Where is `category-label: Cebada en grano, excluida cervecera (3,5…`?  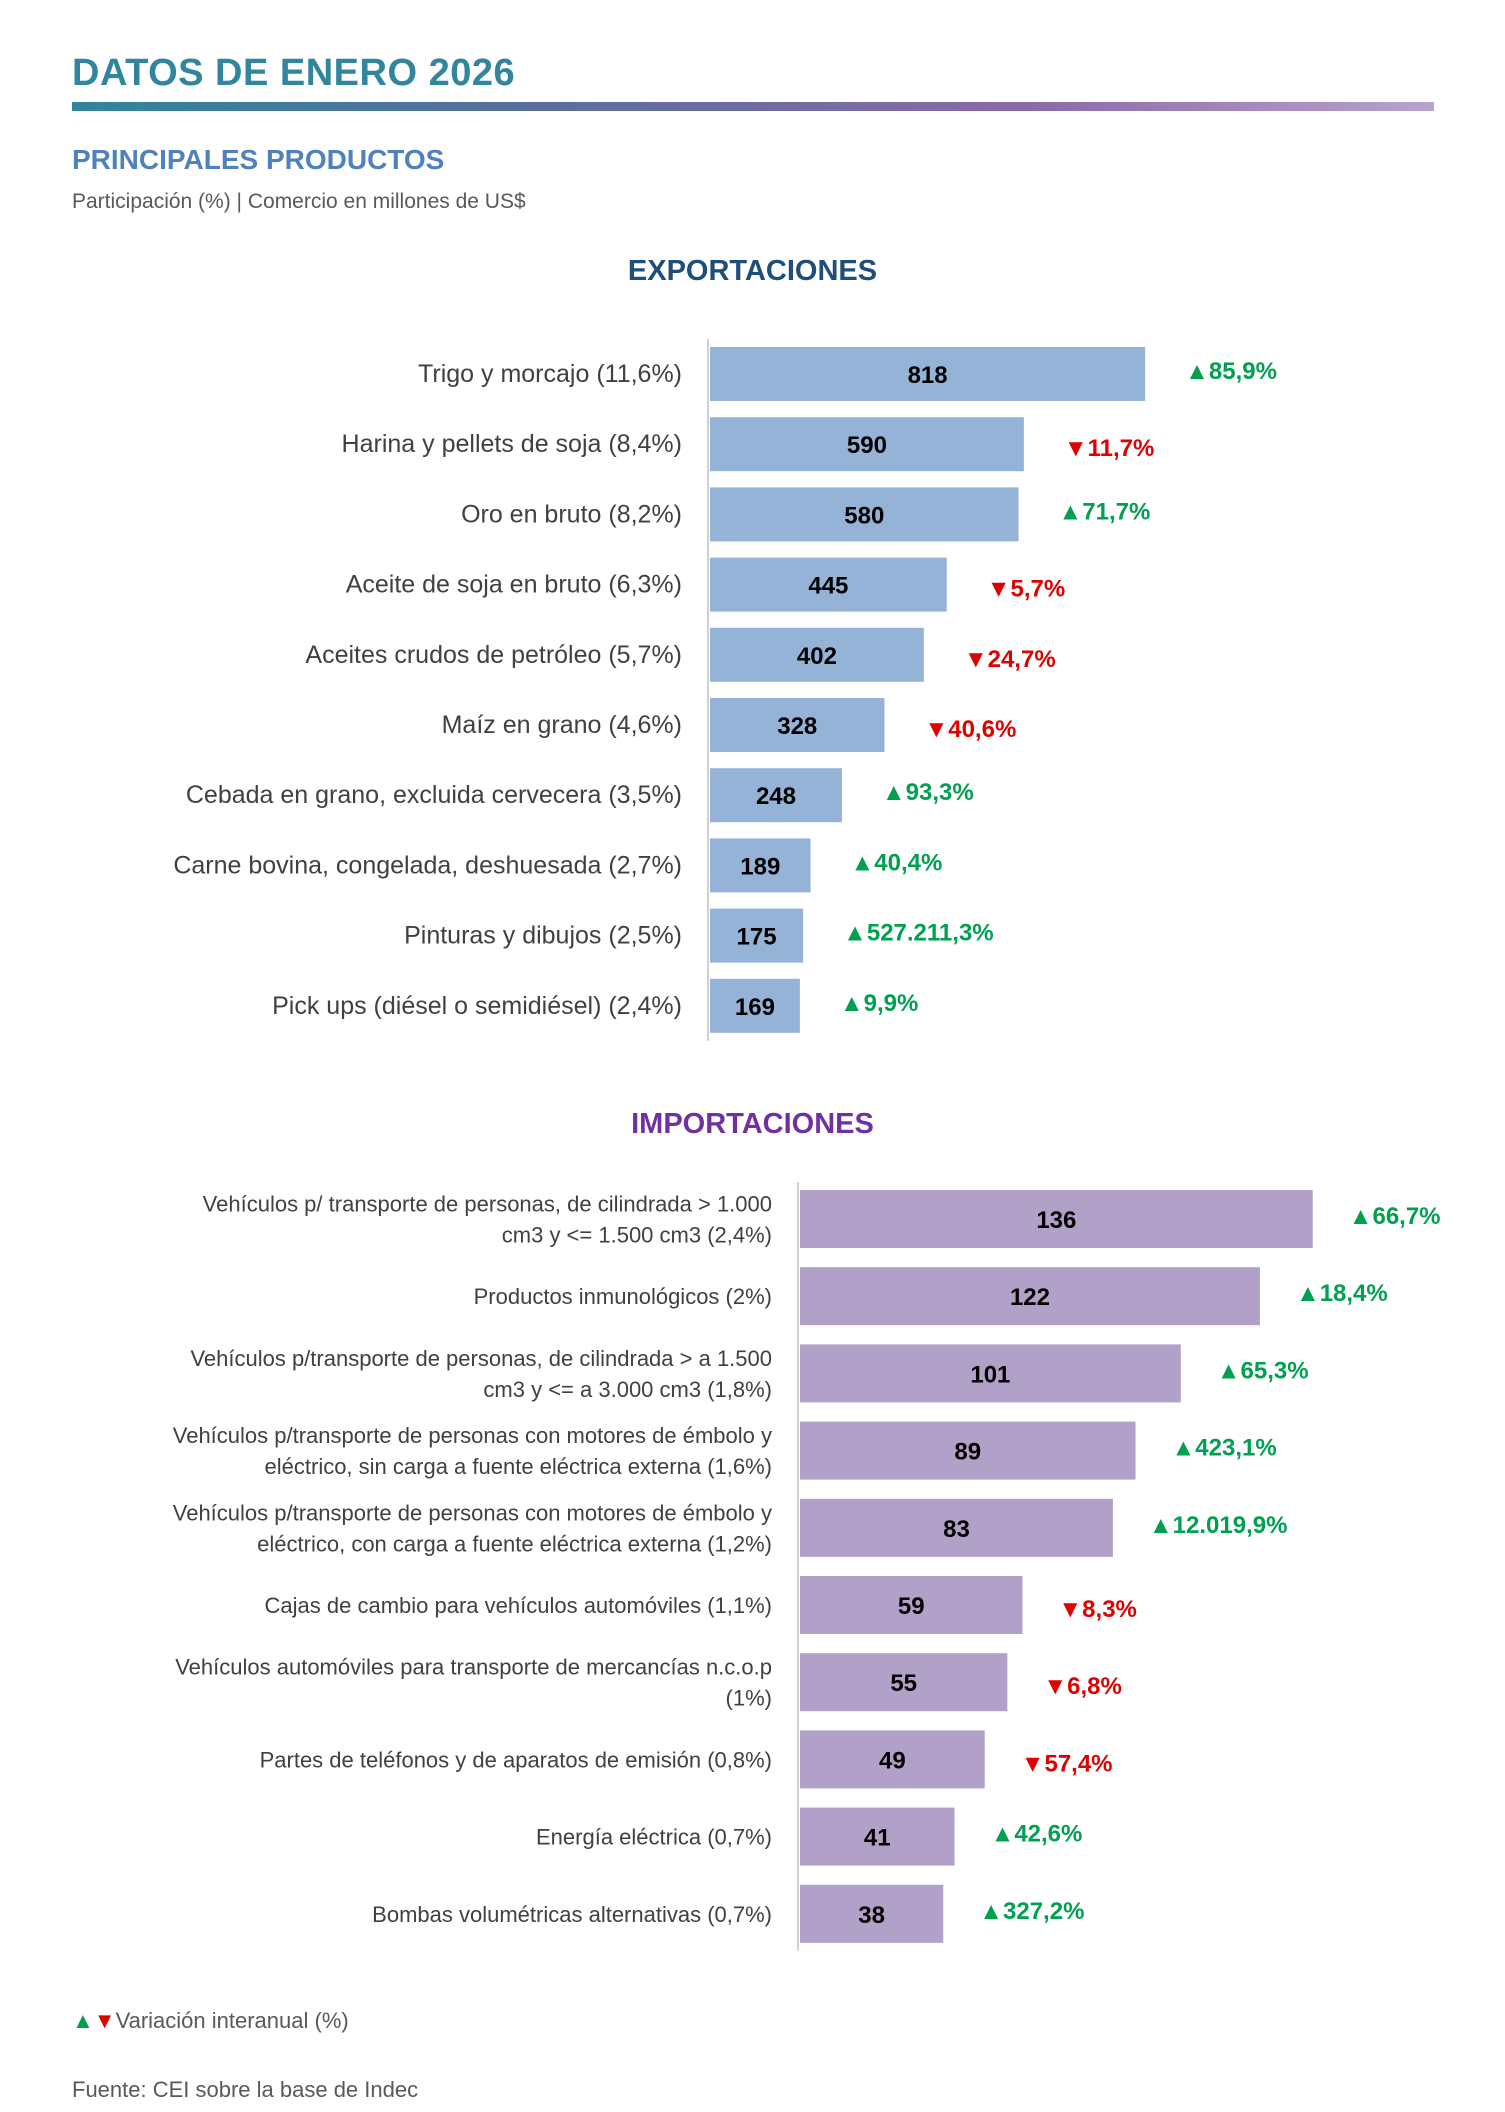
category-label: Cebada en grano, excluida cervecera (3,5… is located at coordinates (434, 795).